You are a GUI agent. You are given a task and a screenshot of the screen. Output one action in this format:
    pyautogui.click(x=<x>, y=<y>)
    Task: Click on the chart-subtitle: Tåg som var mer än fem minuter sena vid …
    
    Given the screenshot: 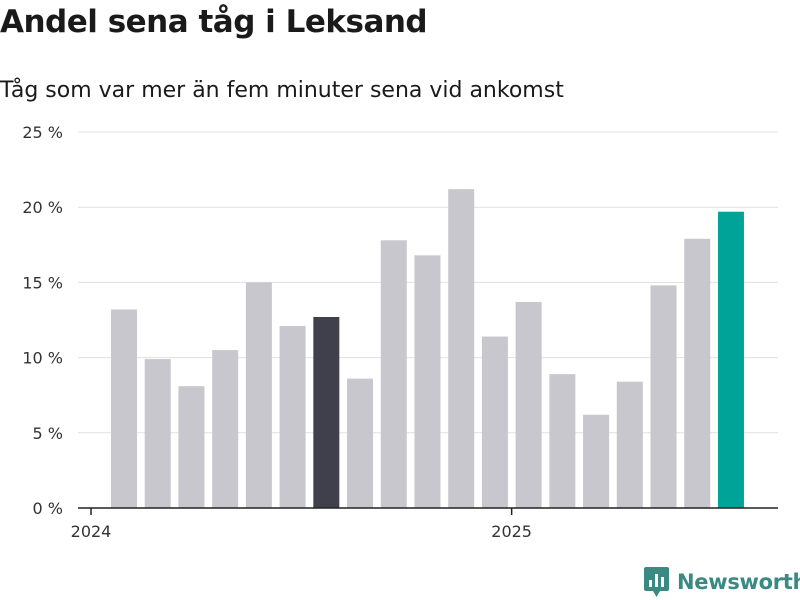 What is the action you would take?
    pyautogui.click(x=282, y=90)
    